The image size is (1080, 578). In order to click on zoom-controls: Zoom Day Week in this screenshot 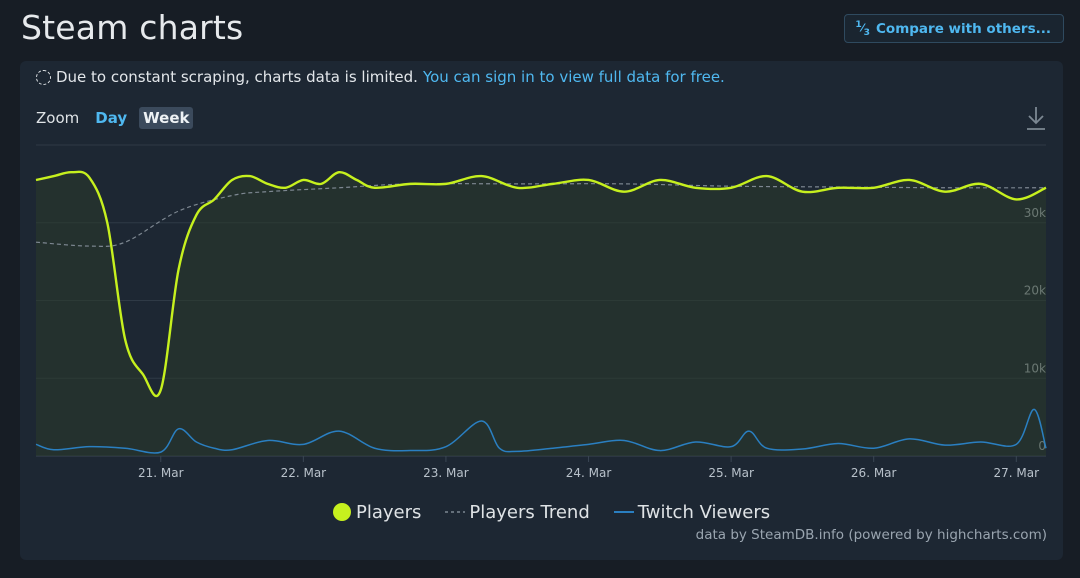, I will do `click(115, 118)`.